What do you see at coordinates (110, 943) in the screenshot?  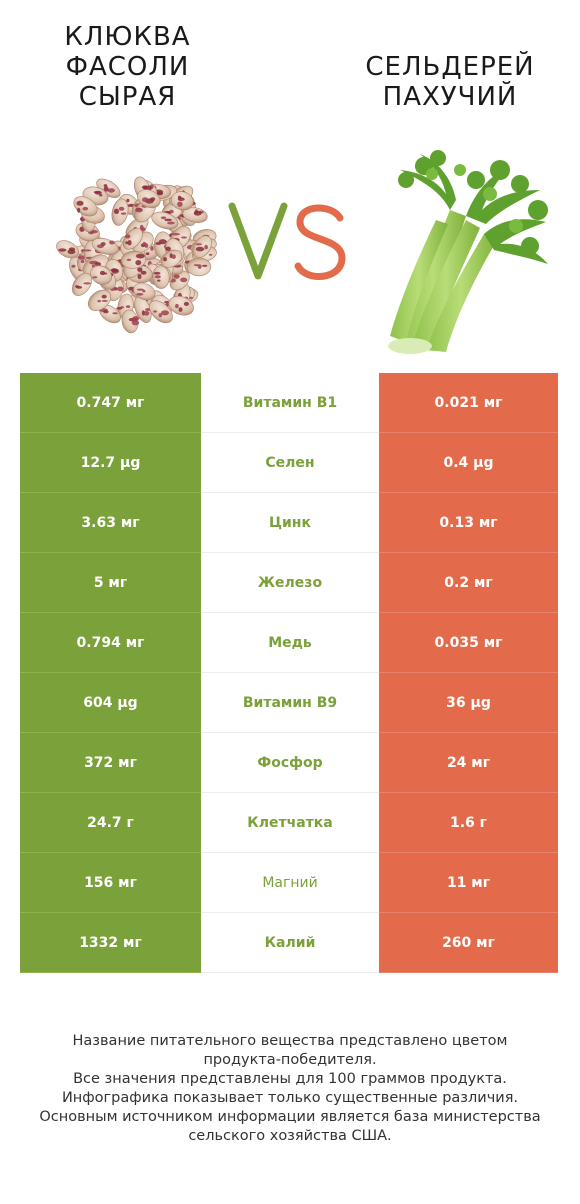 I see `left-value-cell: 1332 мг` at bounding box center [110, 943].